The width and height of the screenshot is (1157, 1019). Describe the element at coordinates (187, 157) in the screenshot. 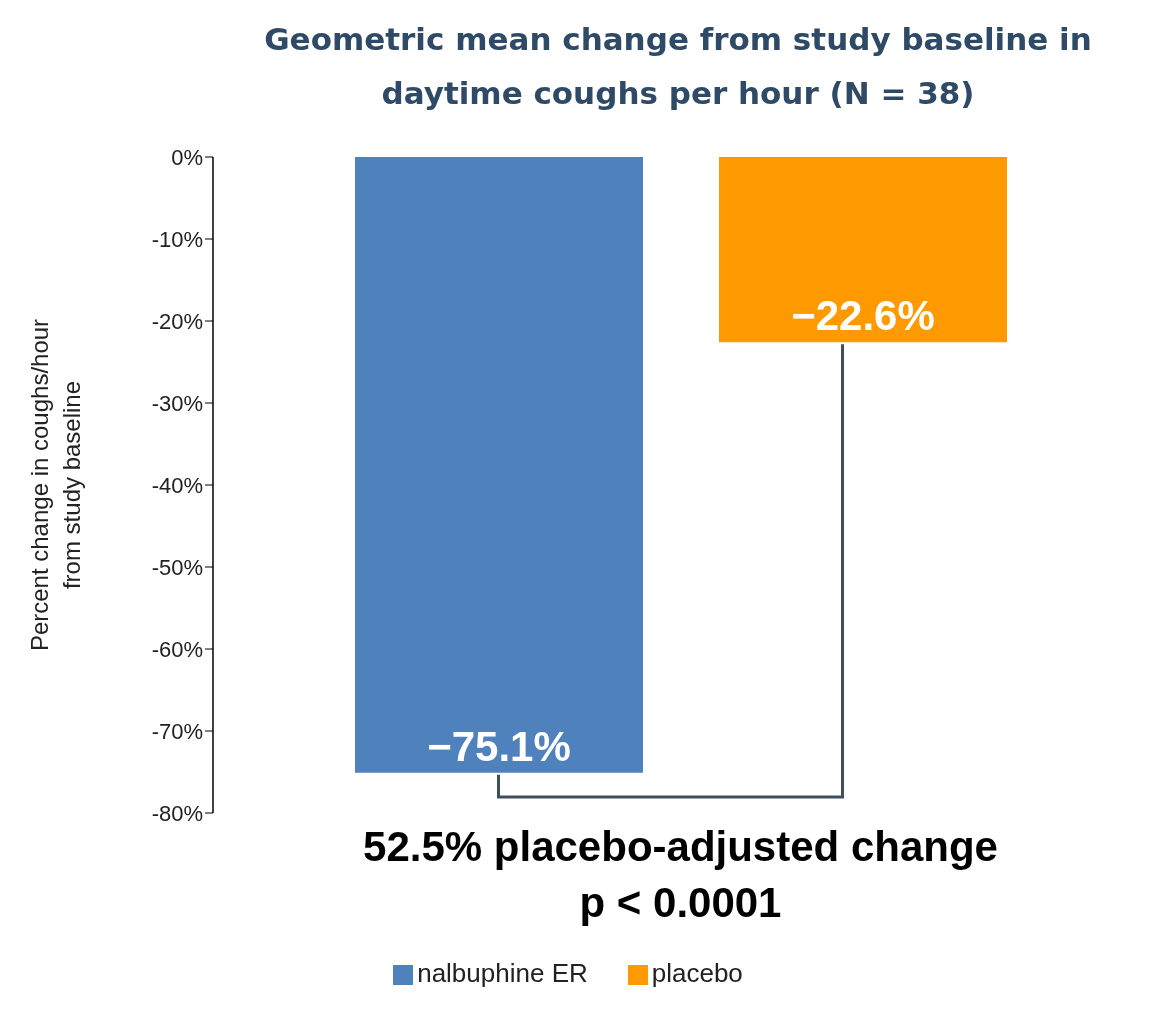

I see `y-tick-label: 0%` at that location.